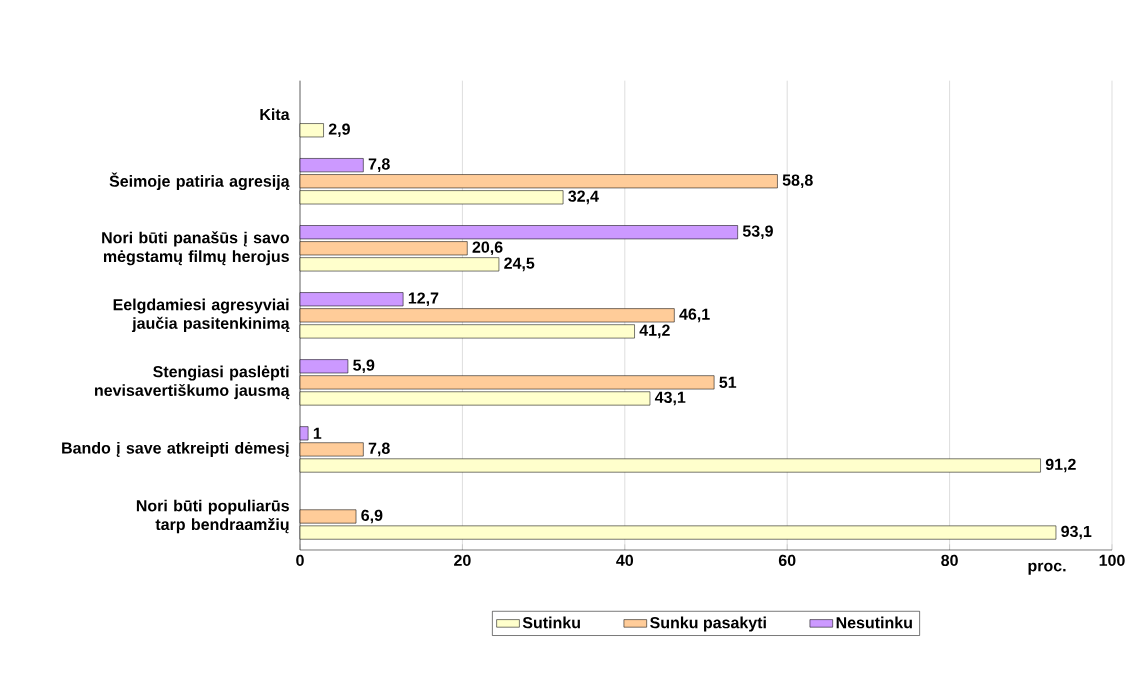  What do you see at coordinates (195, 248) in the screenshot?
I see `y-tick-label: Nori būti panašūs į savo mėgstamų filmų herojus` at bounding box center [195, 248].